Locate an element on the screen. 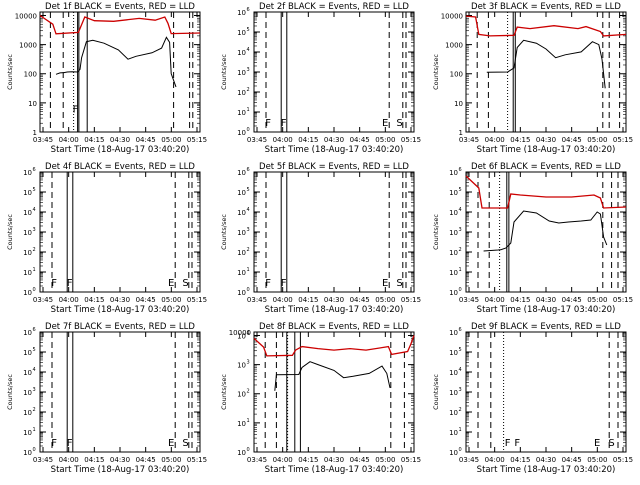 The image size is (640, 485). event-rate-line is located at coordinates (116, 62).